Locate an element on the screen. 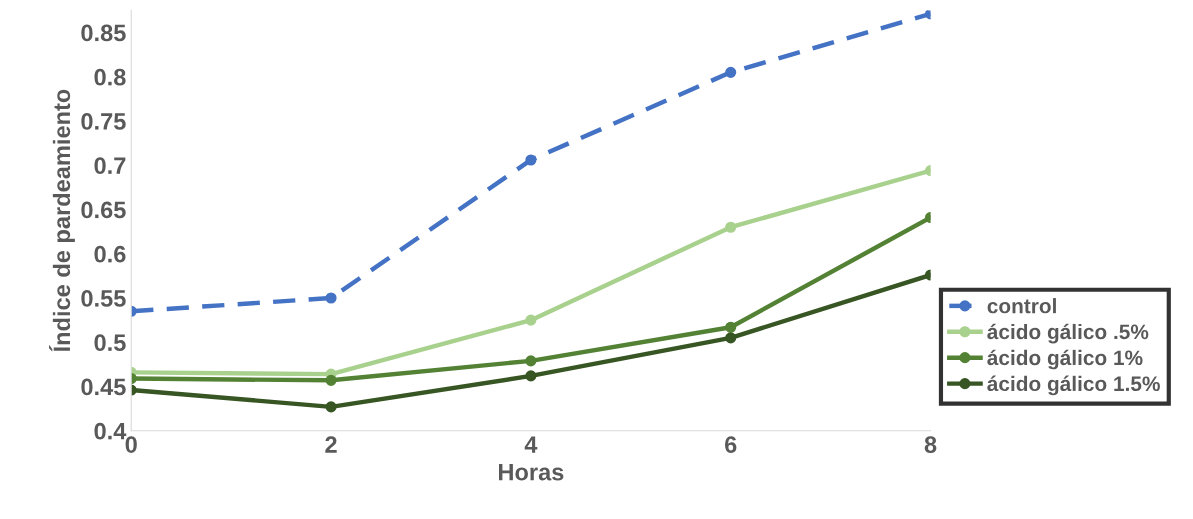 This screenshot has height=519, width=1193. y-tick-label: 0.85 is located at coordinates (103, 33).